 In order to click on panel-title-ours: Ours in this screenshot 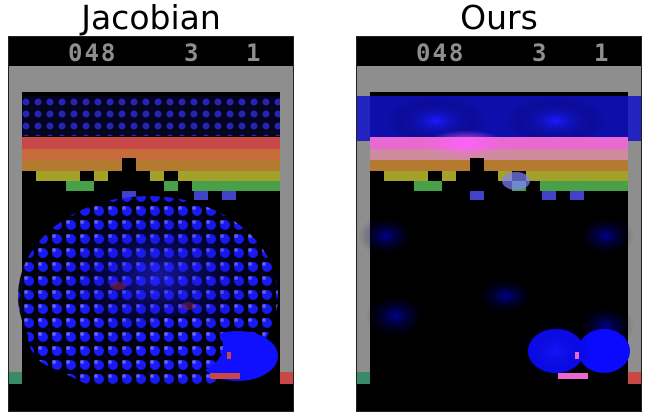, I will do `click(499, 18)`.